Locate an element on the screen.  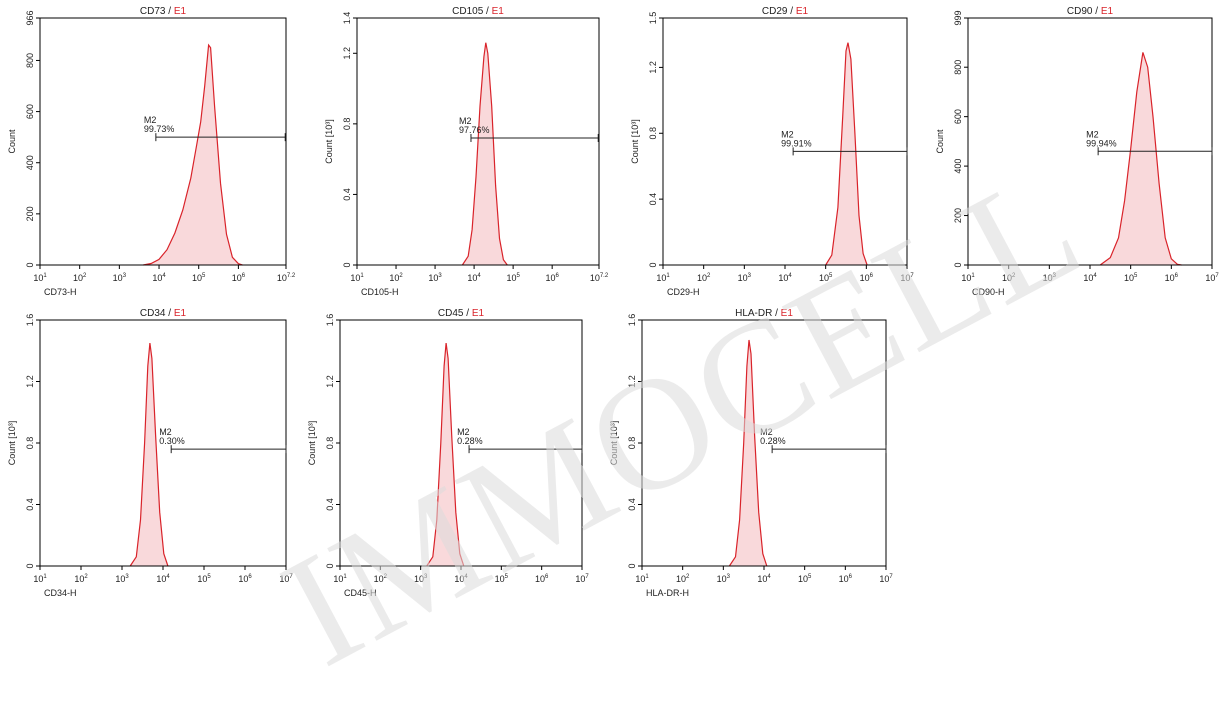
x-tick-exponent: 4 is located at coordinates (466, 577).